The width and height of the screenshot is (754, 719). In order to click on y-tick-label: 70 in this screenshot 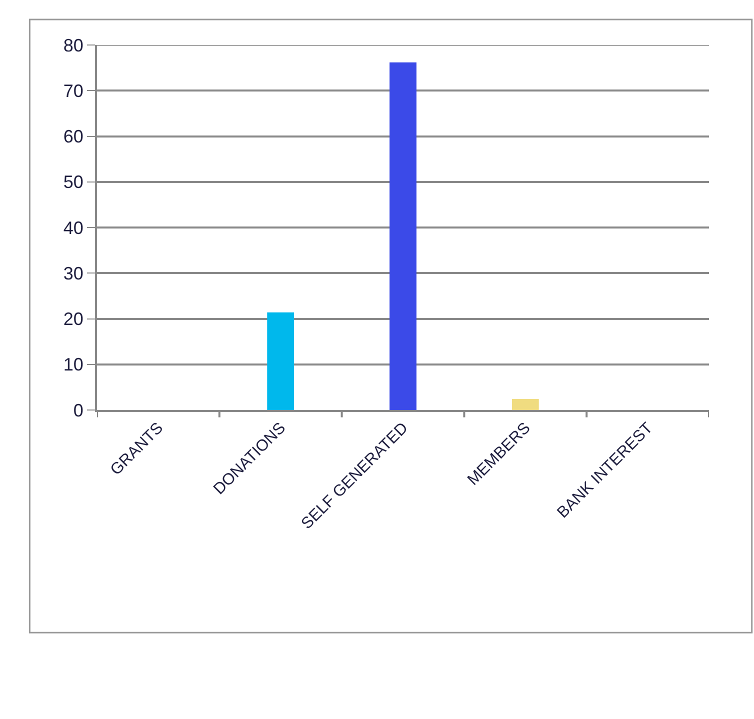, I will do `click(73, 90)`.